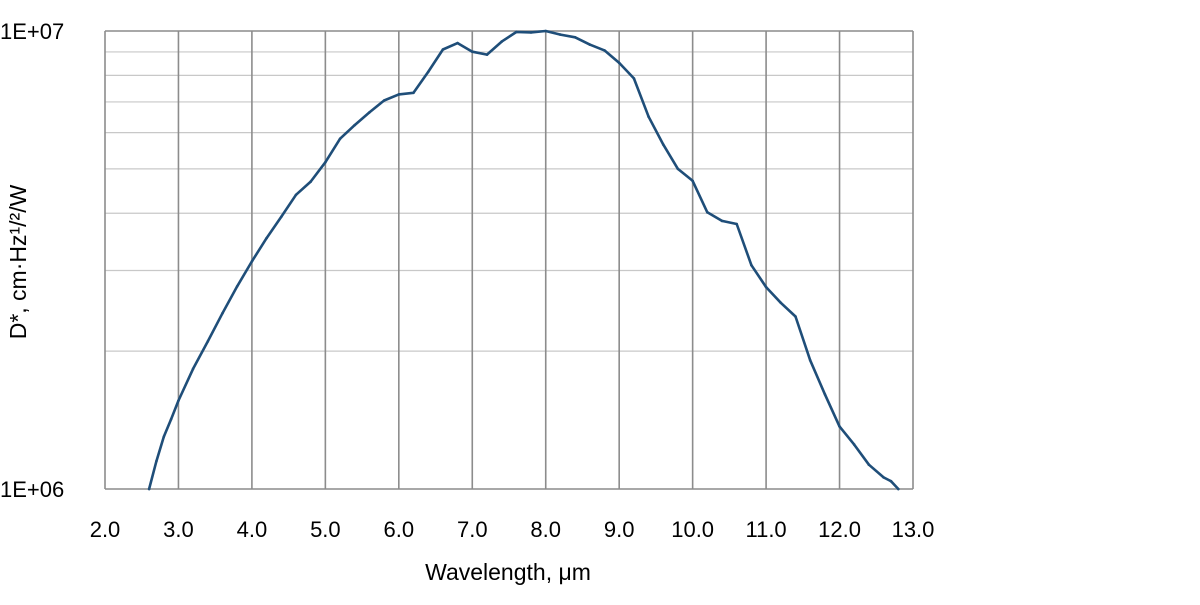 Image resolution: width=1200 pixels, height=605 pixels. I want to click on y-tick-labels: 1E+07 1E+06, so click(32, 260).